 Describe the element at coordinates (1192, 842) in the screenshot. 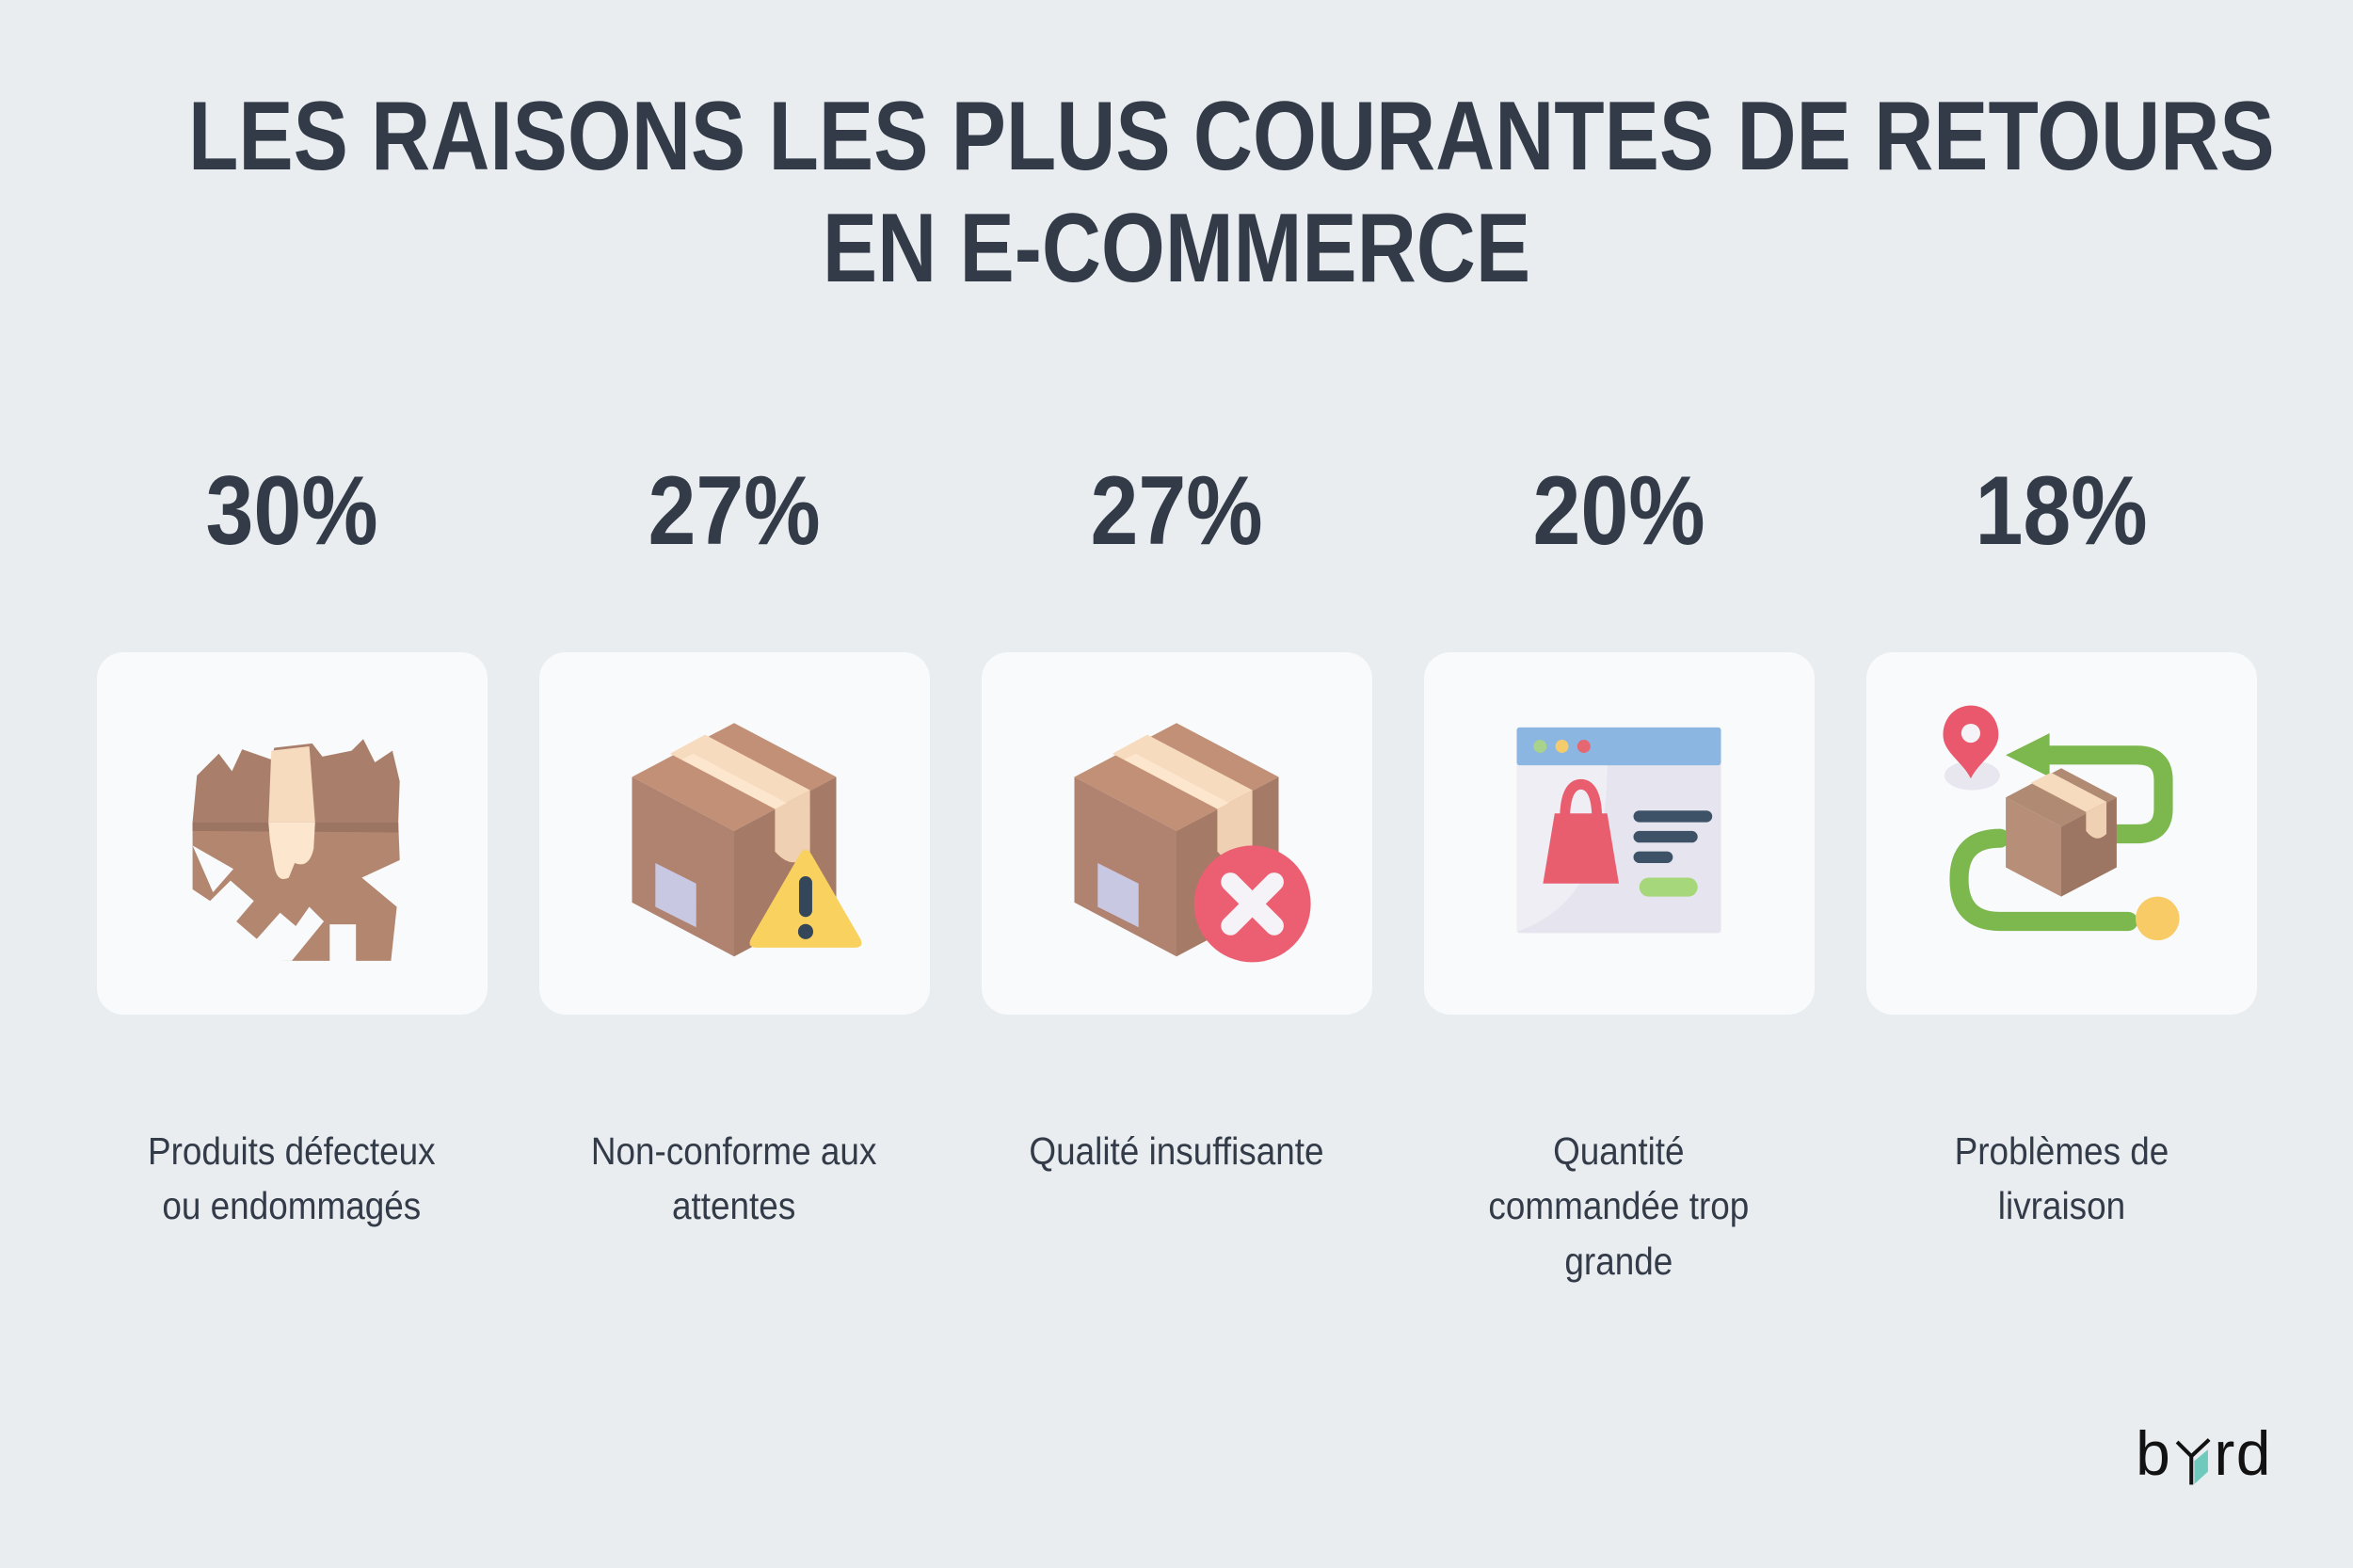

I see `box-rejected-icon` at that location.